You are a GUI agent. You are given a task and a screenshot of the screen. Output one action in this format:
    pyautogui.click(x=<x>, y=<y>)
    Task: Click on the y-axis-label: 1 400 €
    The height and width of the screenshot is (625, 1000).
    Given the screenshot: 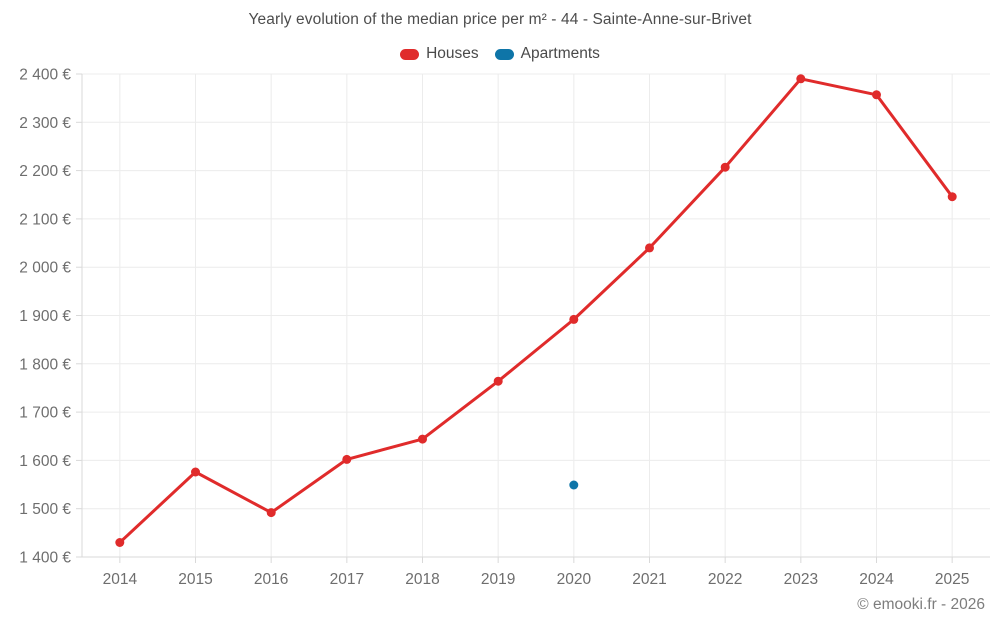 What is the action you would take?
    pyautogui.click(x=45, y=558)
    